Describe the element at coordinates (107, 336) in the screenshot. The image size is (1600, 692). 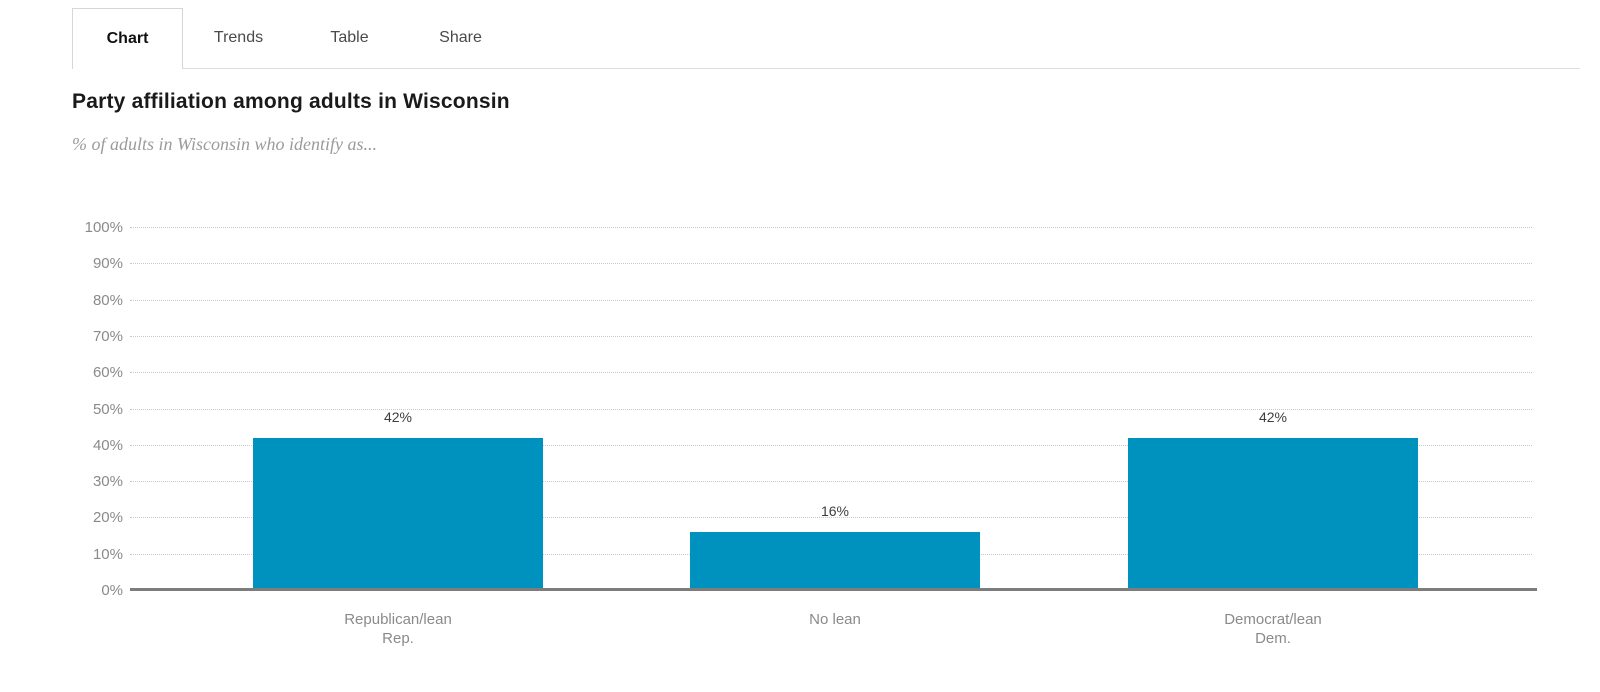
I see `y-axis-tick-70: 70%` at that location.